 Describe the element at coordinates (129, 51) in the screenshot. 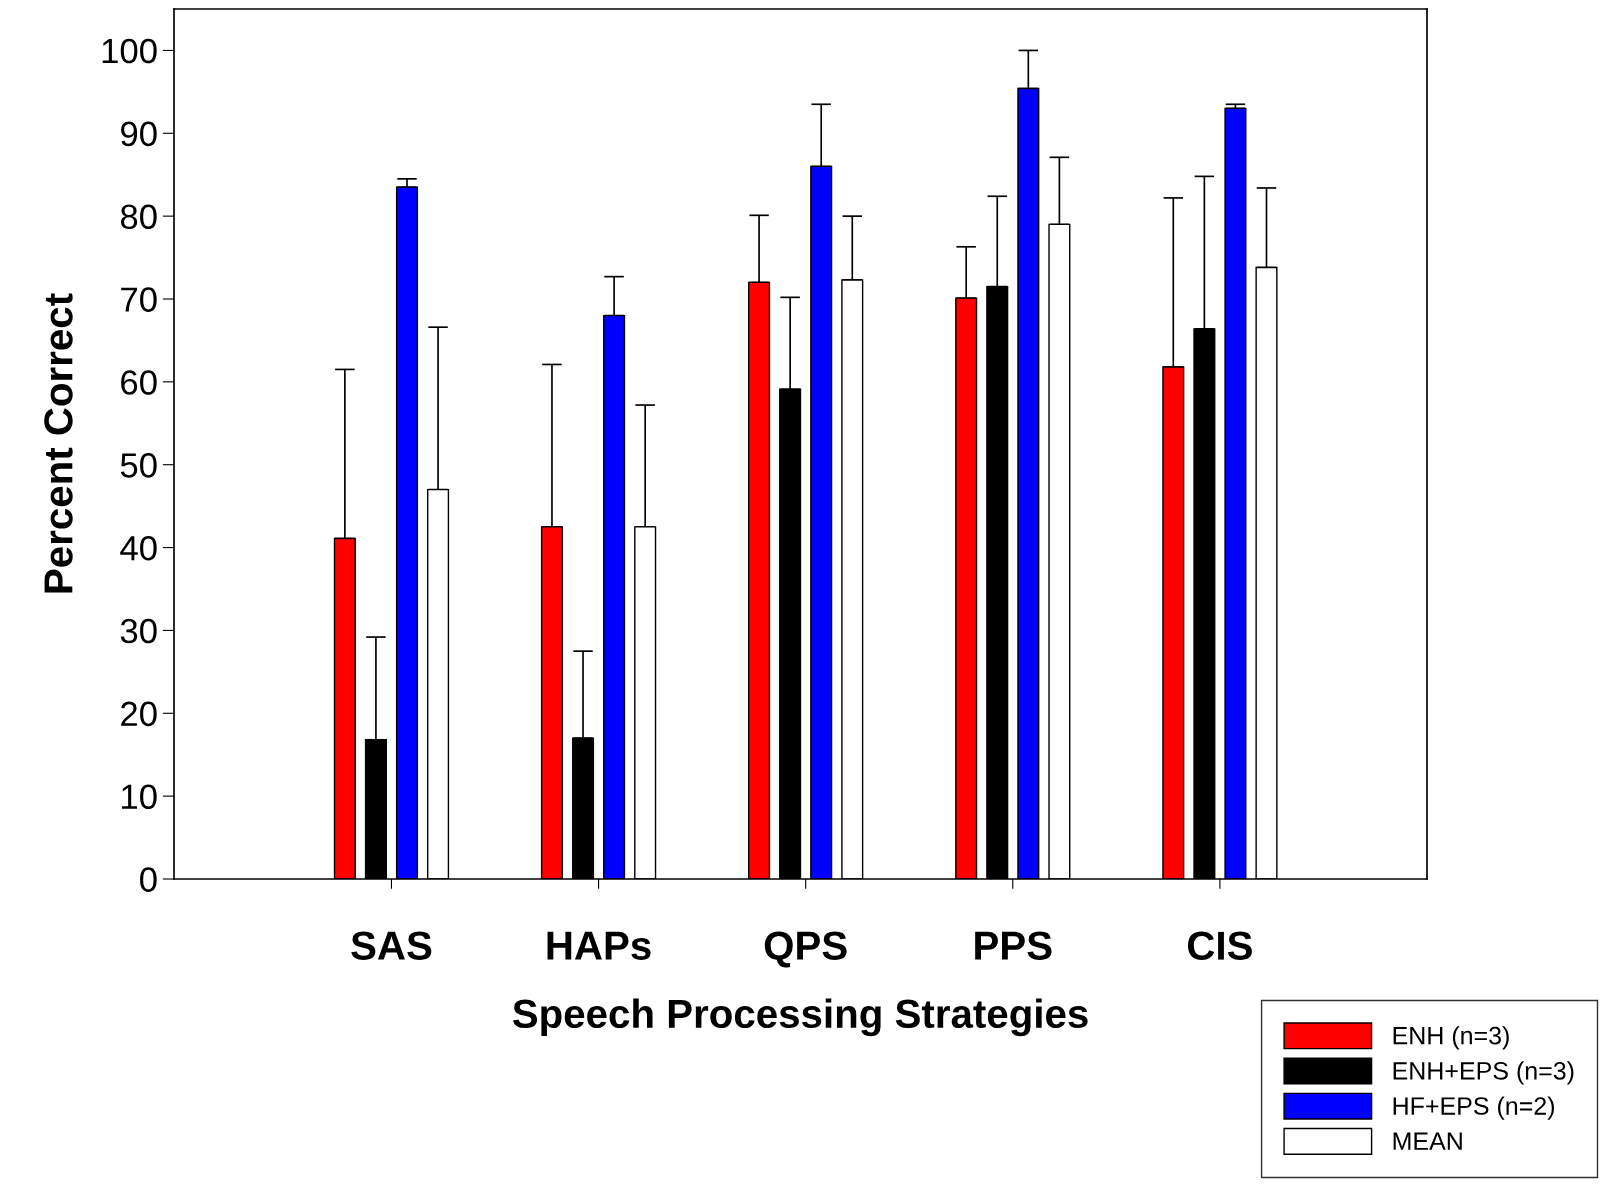

I see `y-tick-label: 100` at that location.